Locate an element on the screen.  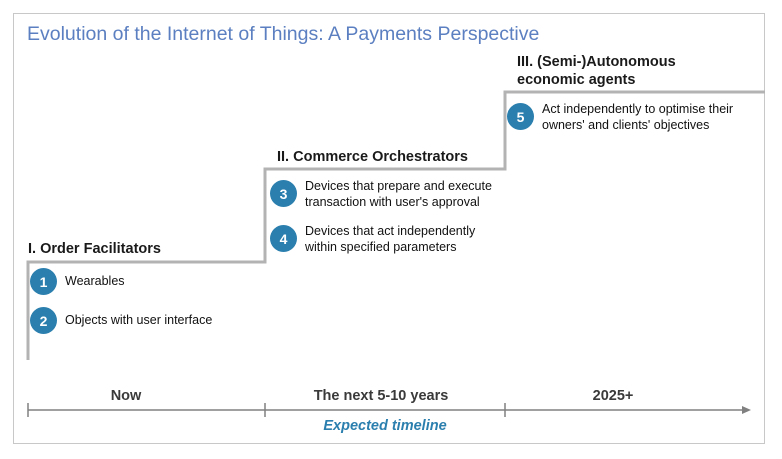
stage-2-title-line: II. Commerce Orchestrators is located at coordinates (372, 157).